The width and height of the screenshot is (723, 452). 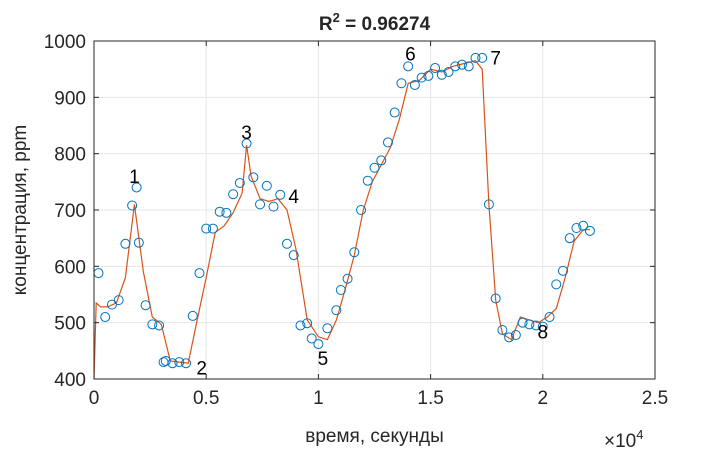 I want to click on x-tick-label: 2.5, so click(x=655, y=398).